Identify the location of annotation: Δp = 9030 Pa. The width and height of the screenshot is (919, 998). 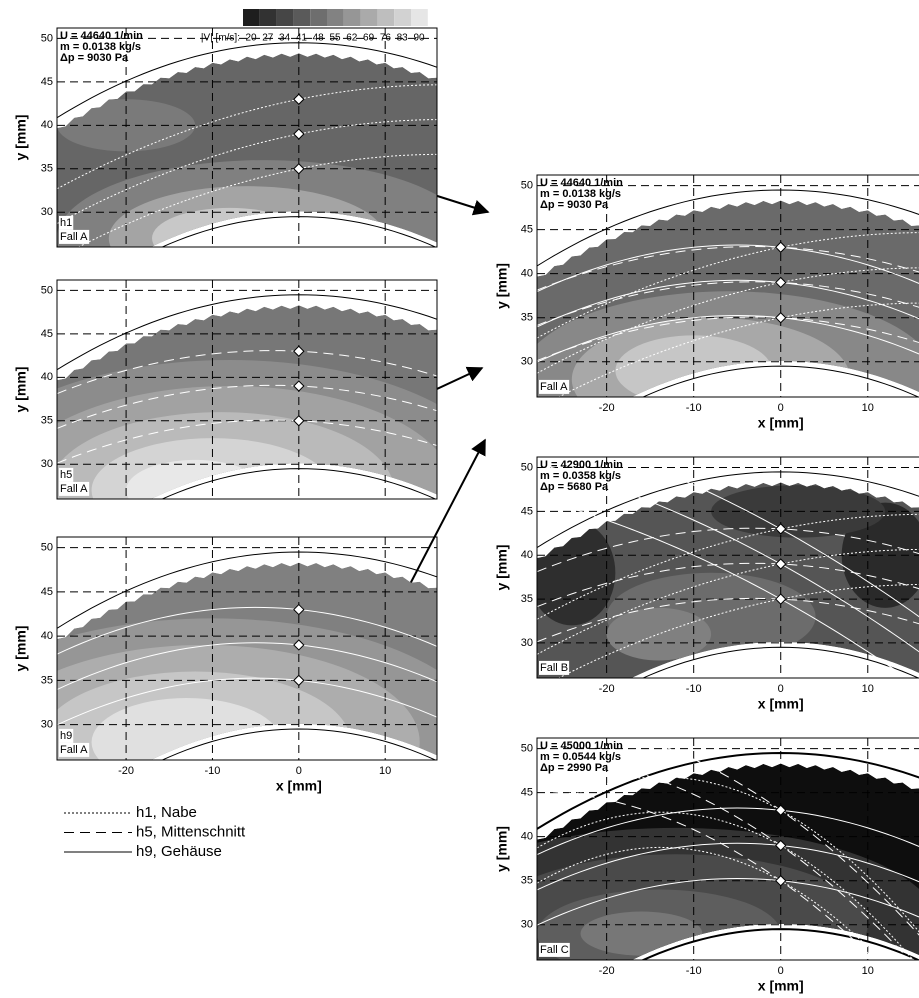
(574, 205).